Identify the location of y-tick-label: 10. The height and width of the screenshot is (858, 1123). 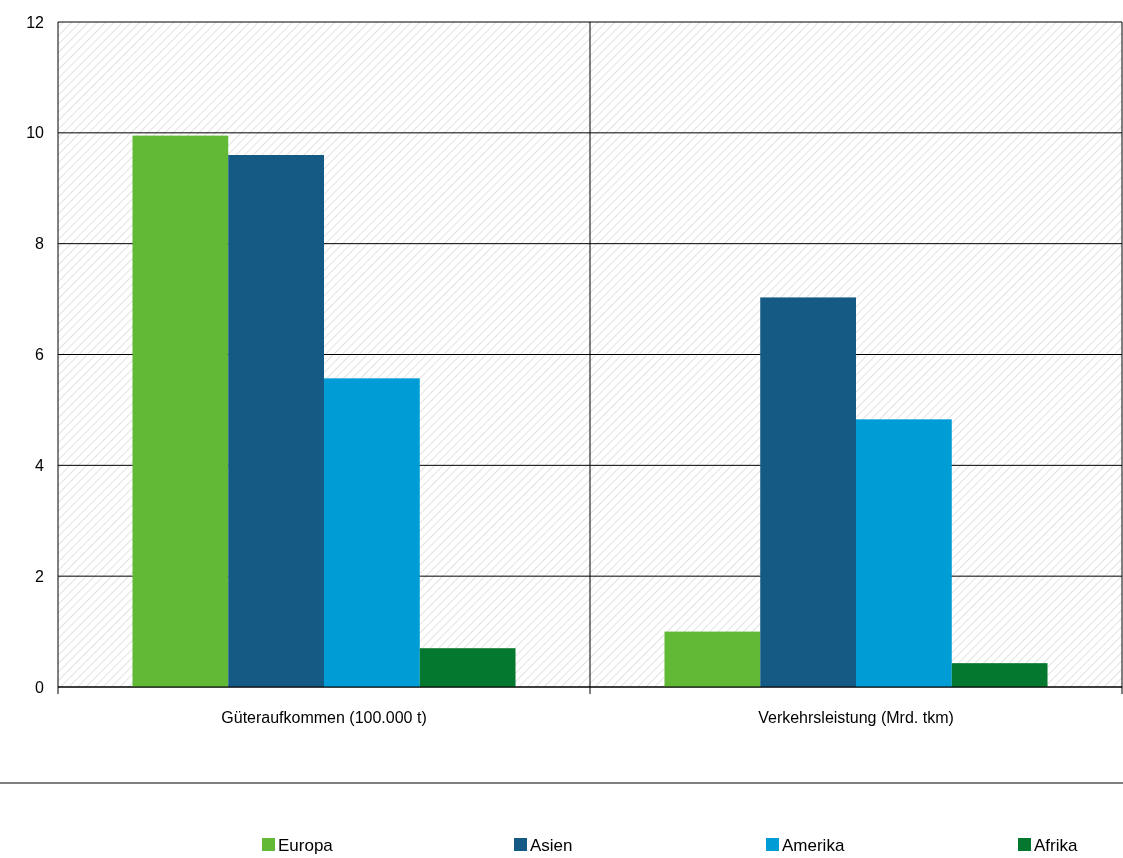
(35, 133).